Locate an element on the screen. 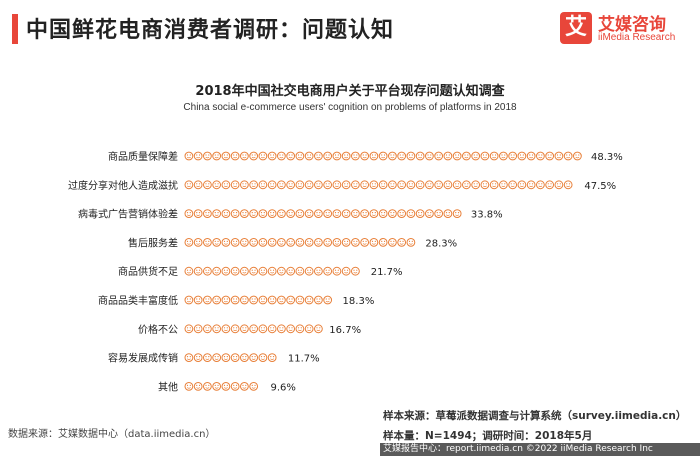 This screenshot has height=456, width=700. category-label: 病毒式广告营销体验差 is located at coordinates (128, 214).